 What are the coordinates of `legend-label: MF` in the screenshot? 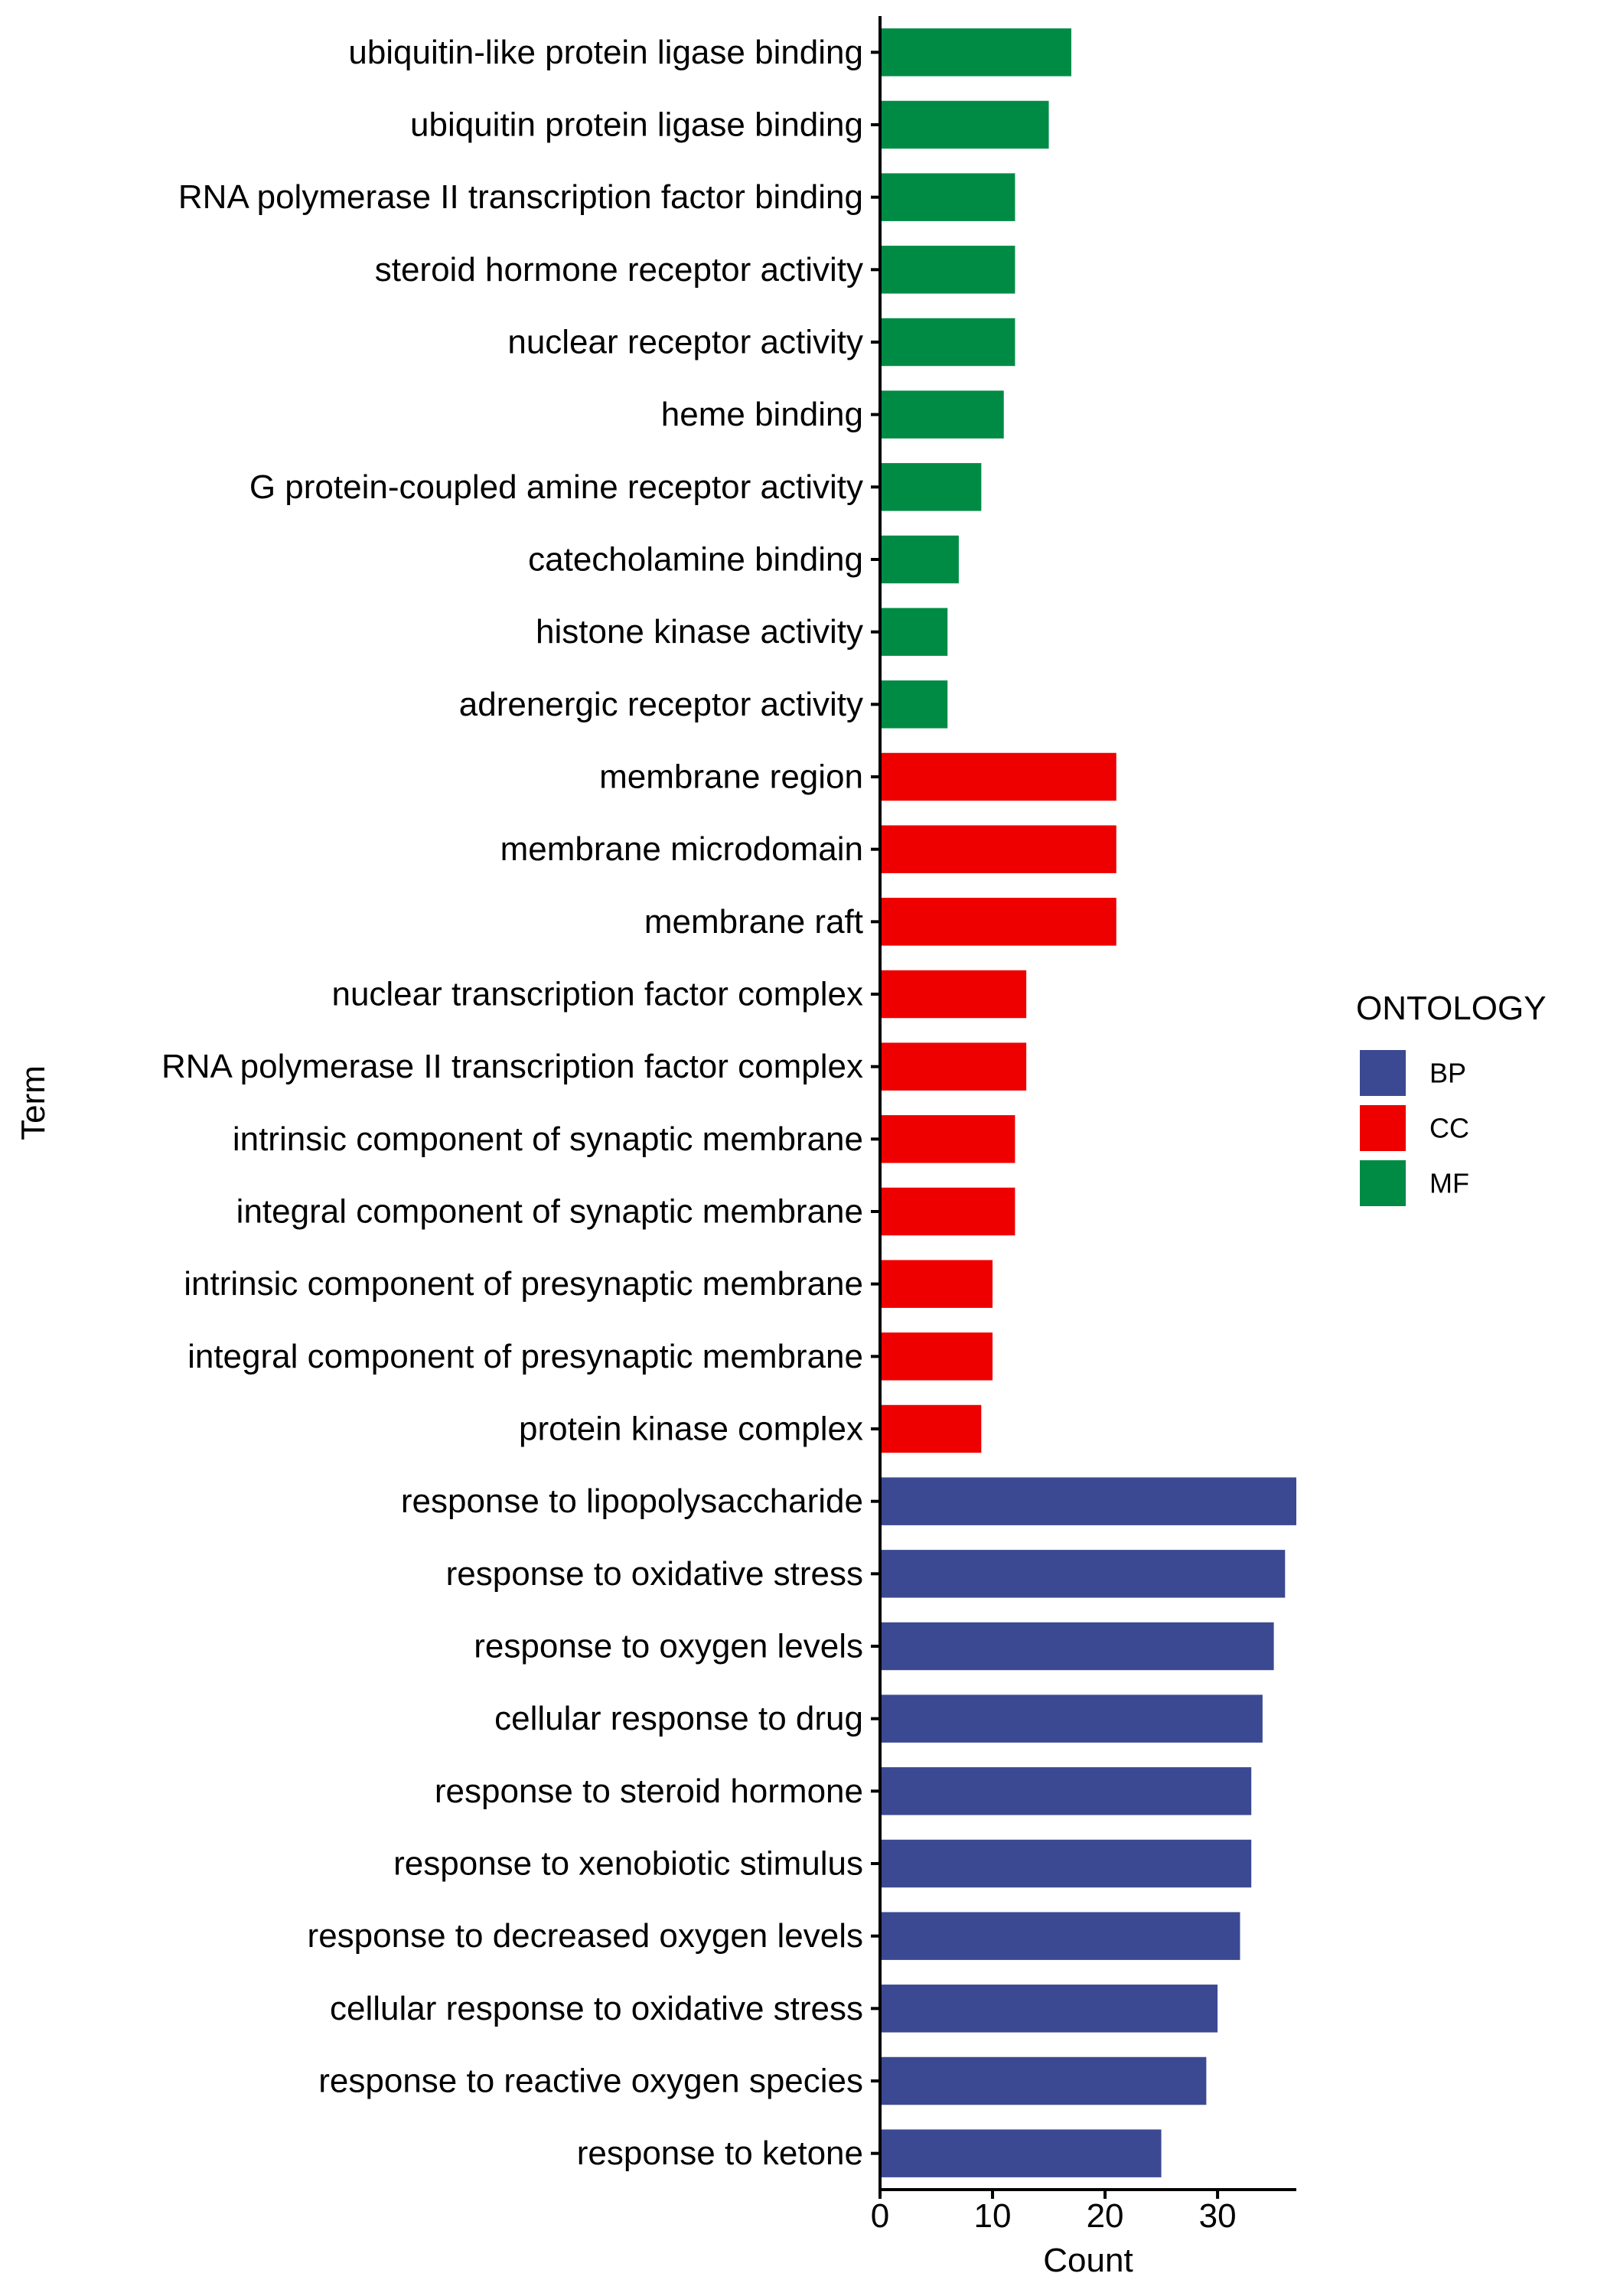 It's located at (1449, 1183).